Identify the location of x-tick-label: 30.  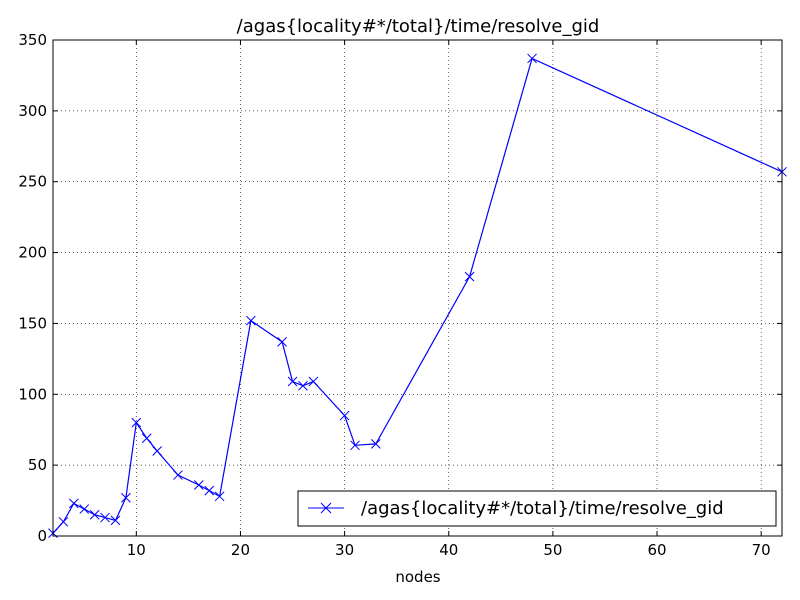
(344, 550).